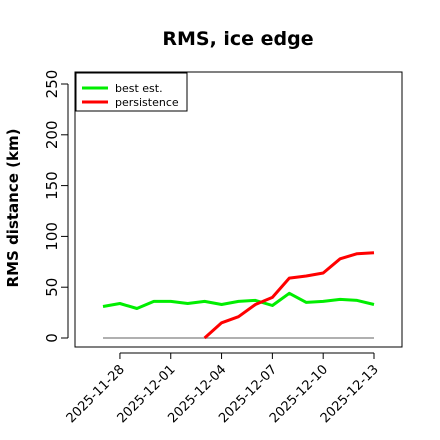 Image resolution: width=440 pixels, height=440 pixels. What do you see at coordinates (52, 84) in the screenshot?
I see `y-tick-label: 250` at bounding box center [52, 84].